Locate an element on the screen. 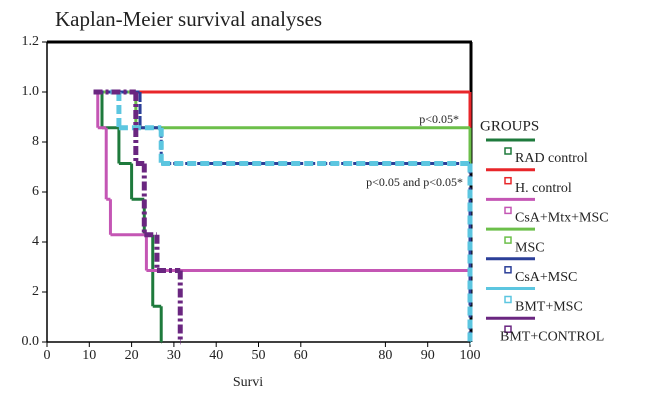  x-tick-label: 20 is located at coordinates (132, 355).